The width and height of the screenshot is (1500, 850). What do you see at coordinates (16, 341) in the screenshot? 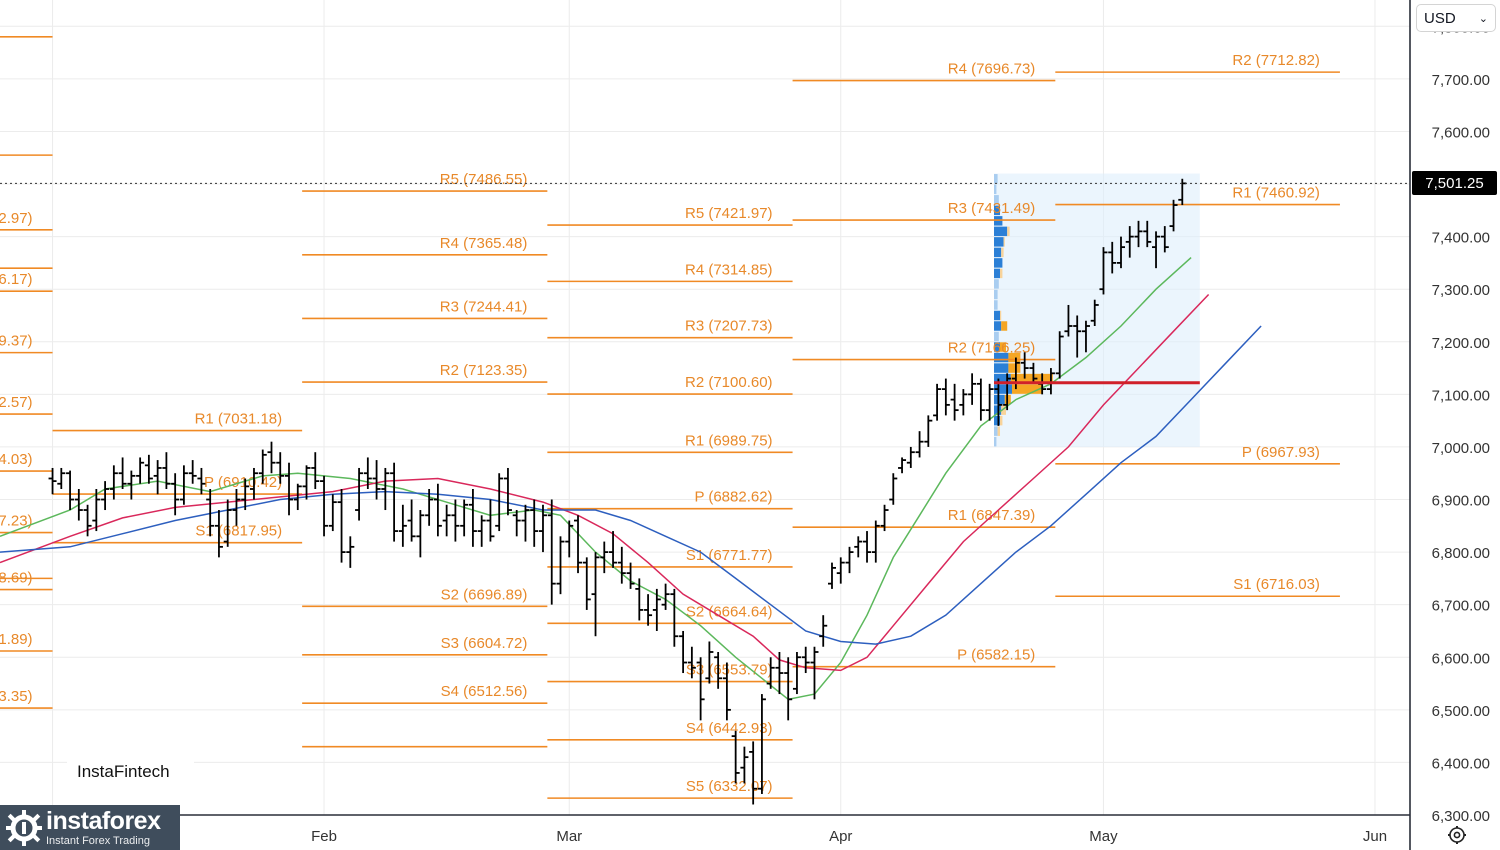
I see `pivot-label: 179.37)` at bounding box center [16, 341].